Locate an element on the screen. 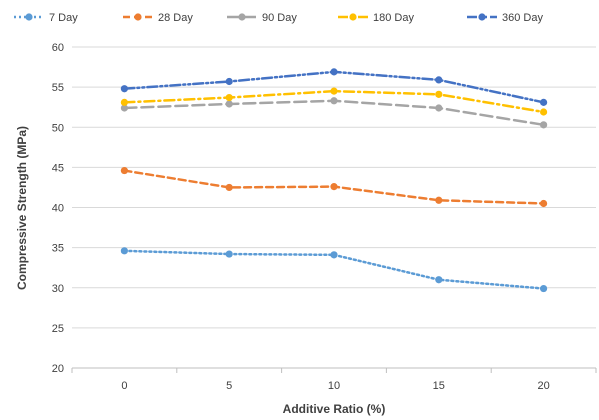 The image size is (599, 420). x-axis-title: Additive Ratio (%) is located at coordinates (334, 409).